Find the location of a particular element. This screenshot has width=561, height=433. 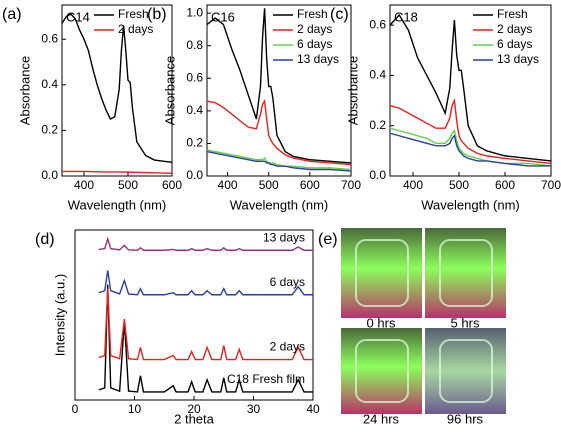

photo-label: 96 hrs is located at coordinates (465, 418).